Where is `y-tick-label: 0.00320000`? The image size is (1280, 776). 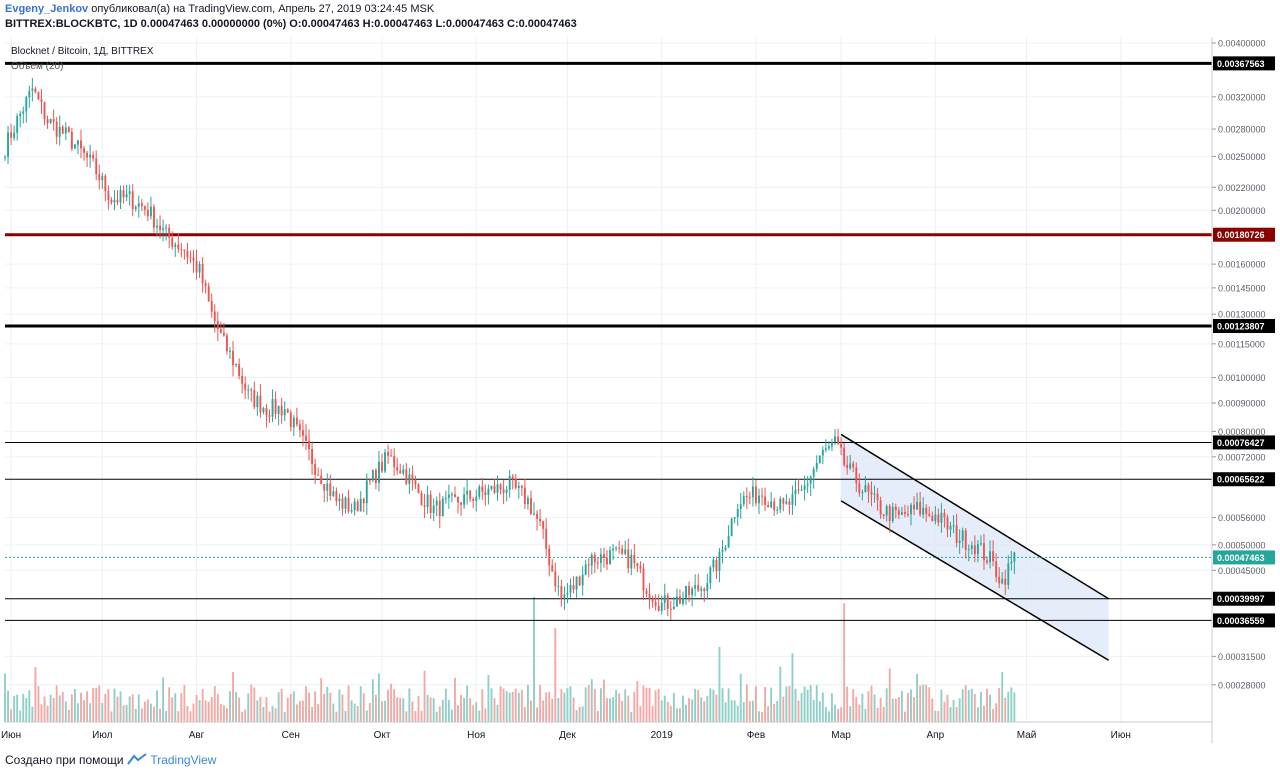 y-tick-label: 0.00320000 is located at coordinates (1242, 97).